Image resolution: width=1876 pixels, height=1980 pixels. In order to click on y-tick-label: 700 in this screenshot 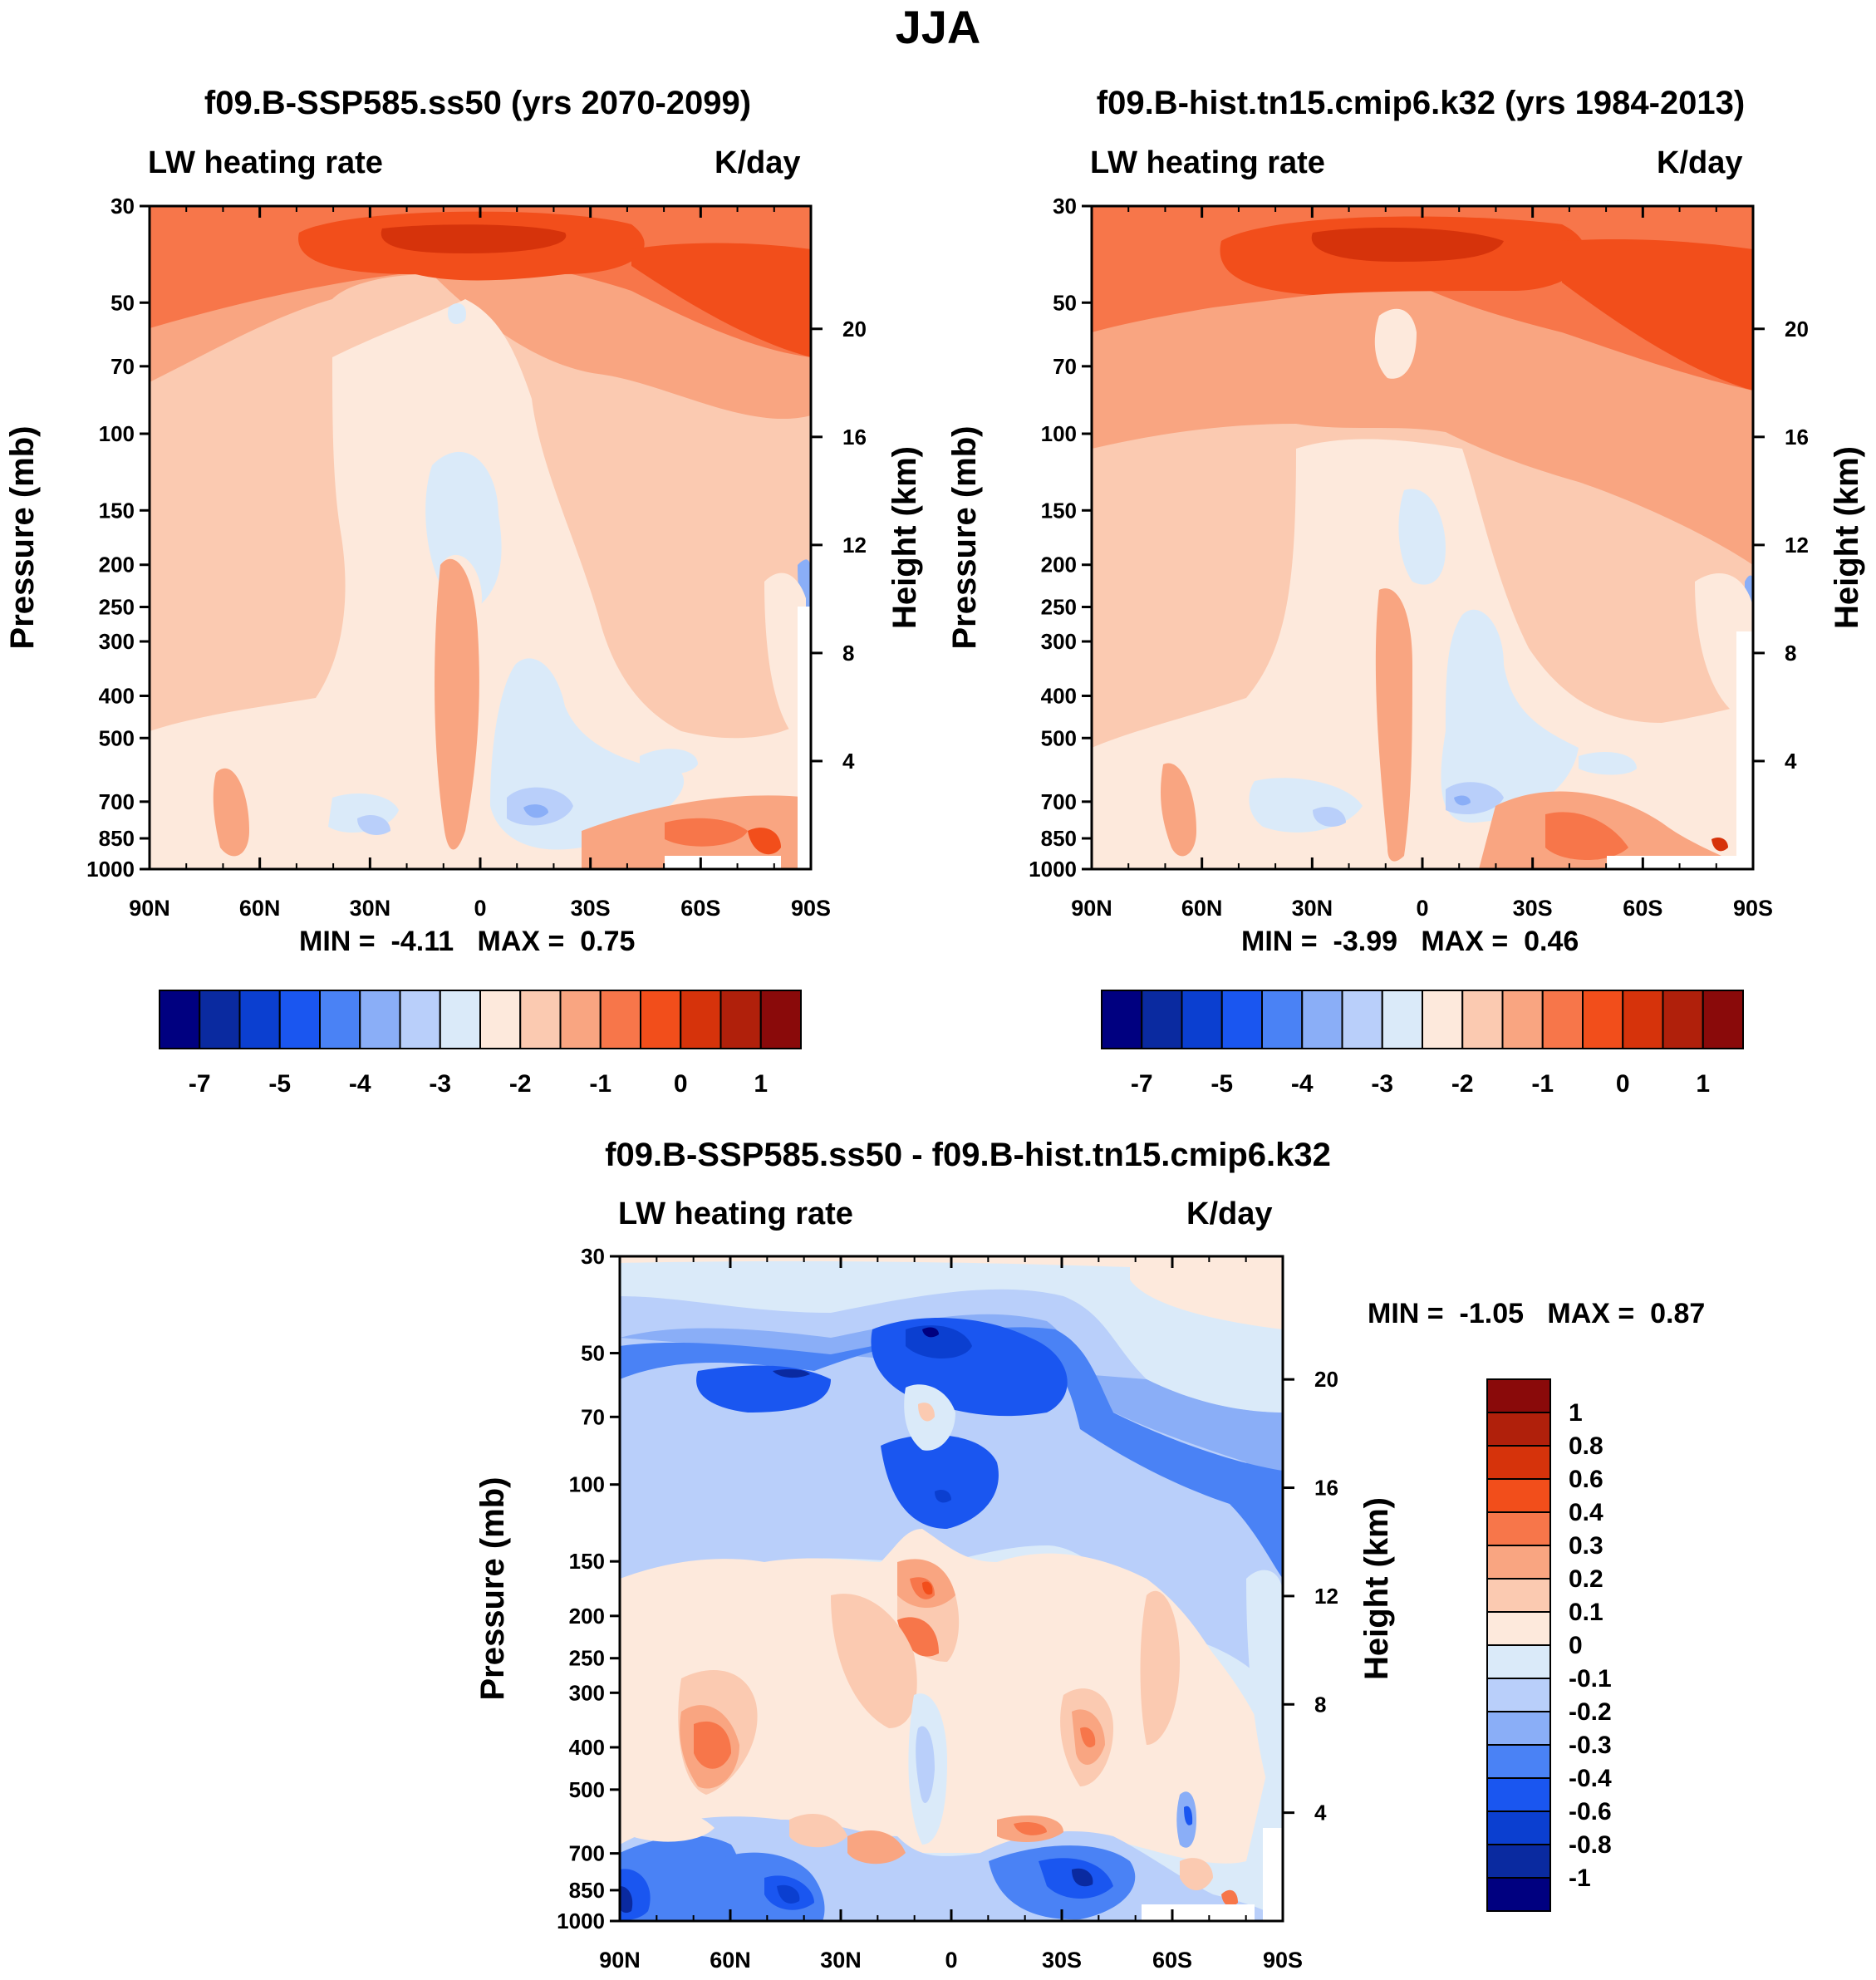, I will do `click(587, 1853)`.